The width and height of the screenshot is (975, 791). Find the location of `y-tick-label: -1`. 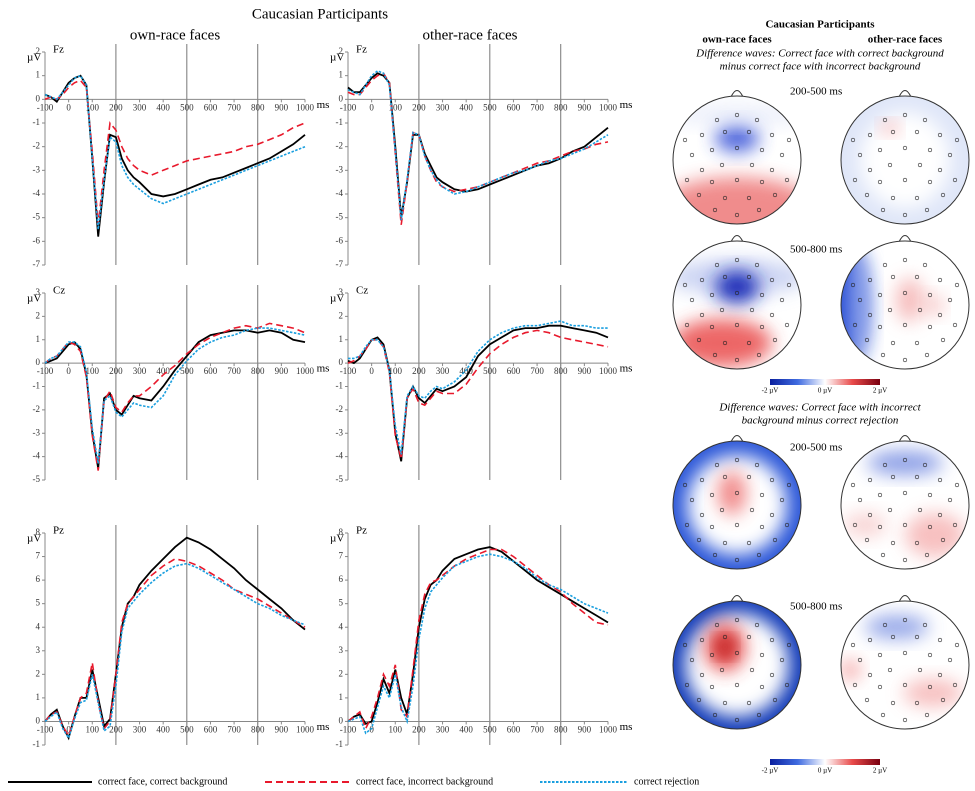

y-tick-label: -1 is located at coordinates (340, 386).